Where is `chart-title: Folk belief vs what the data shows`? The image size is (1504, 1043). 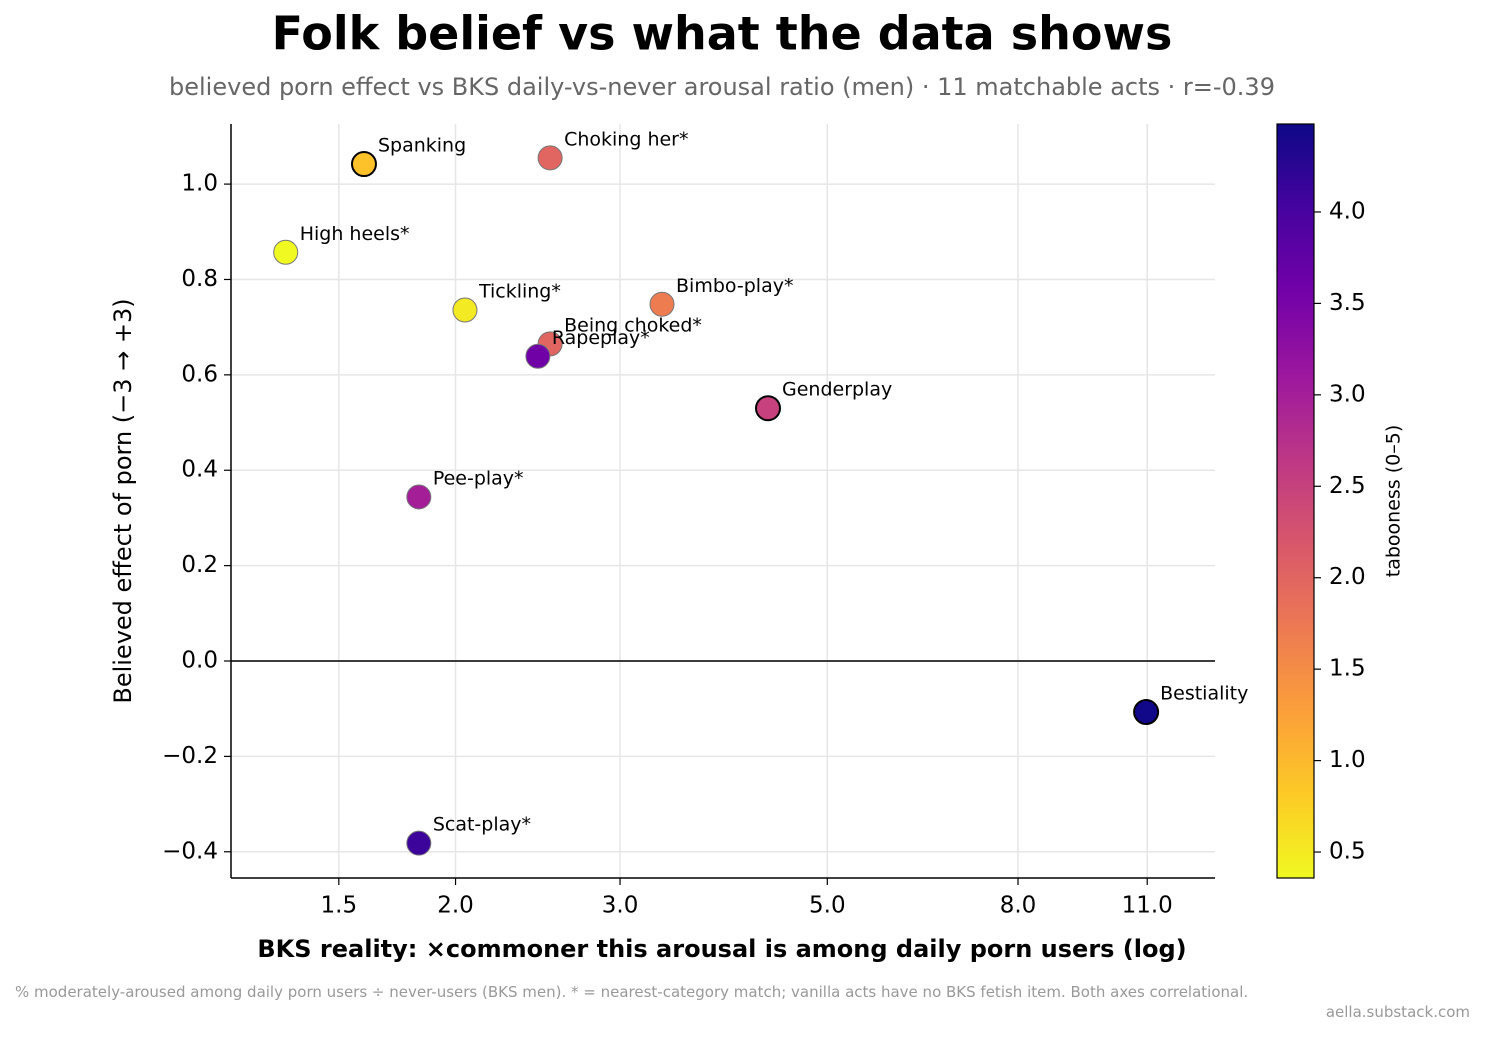 chart-title: Folk belief vs what the data shows is located at coordinates (722, 34).